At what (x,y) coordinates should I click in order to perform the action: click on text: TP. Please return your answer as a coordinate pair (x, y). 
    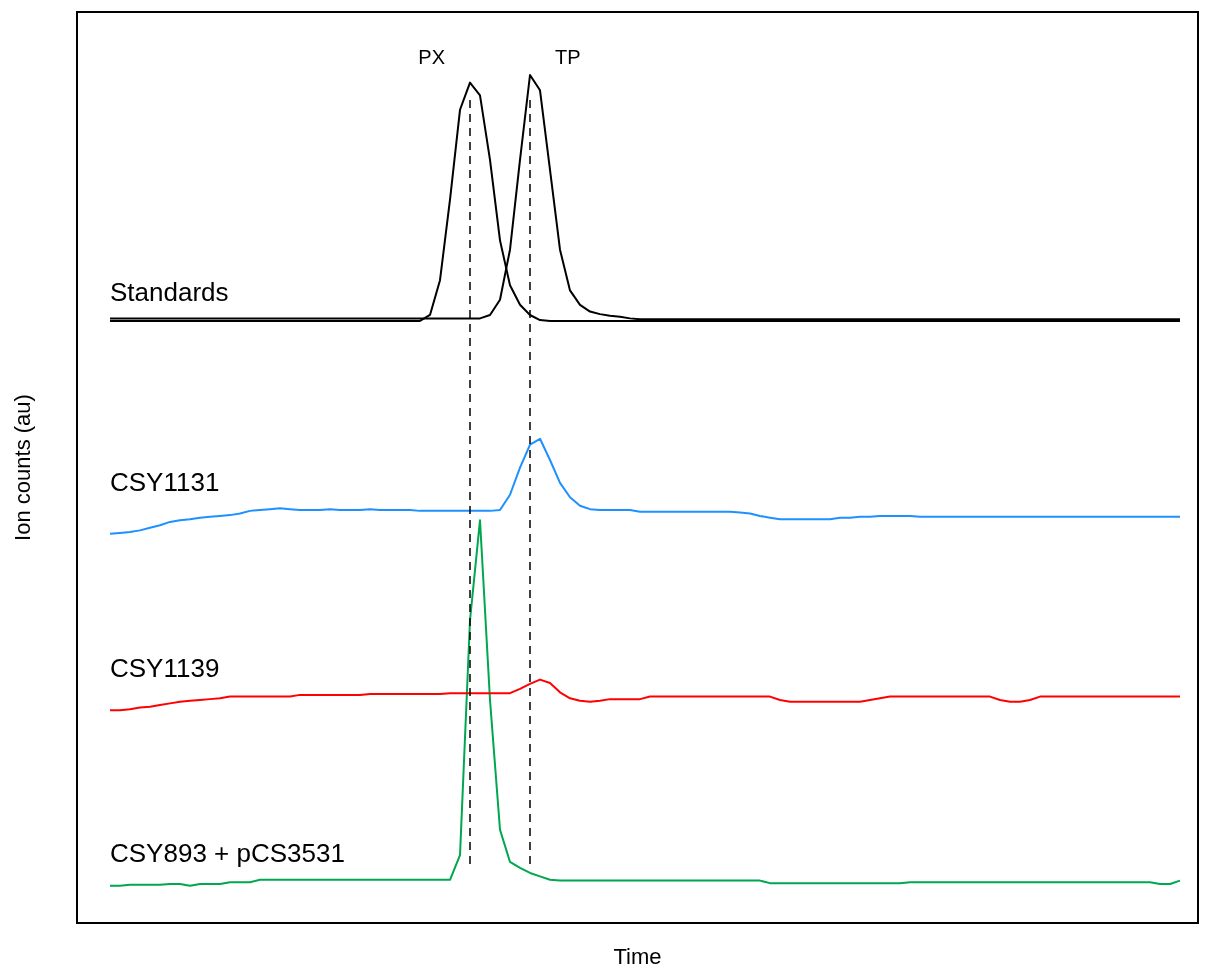
    Looking at the image, I should click on (568, 56).